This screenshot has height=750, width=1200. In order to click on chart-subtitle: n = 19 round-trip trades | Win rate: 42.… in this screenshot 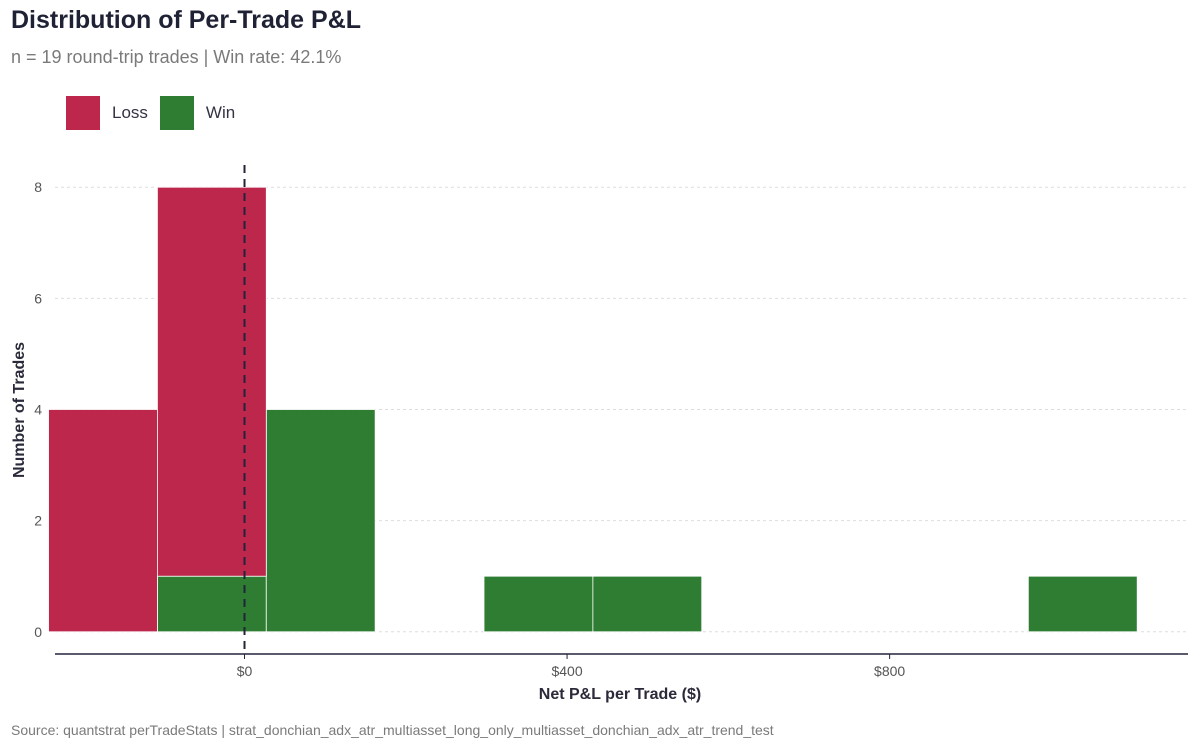, I will do `click(176, 57)`.